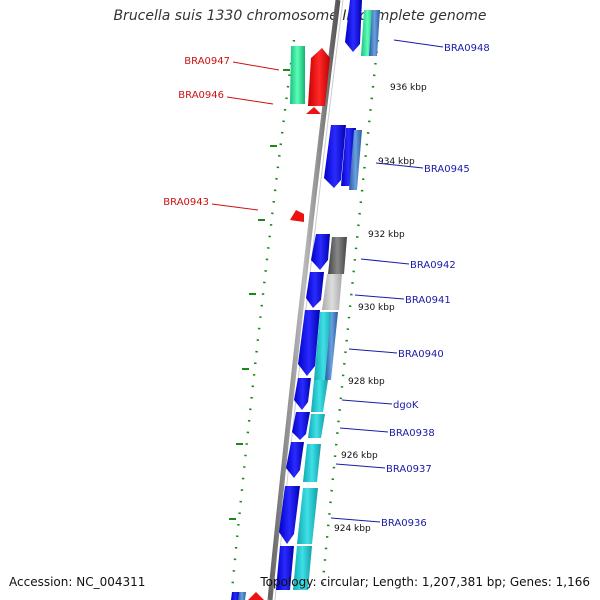 Image resolution: width=600 pixels, height=600 pixels. I want to click on gene-arrow-bra0947, so click(297, 75).